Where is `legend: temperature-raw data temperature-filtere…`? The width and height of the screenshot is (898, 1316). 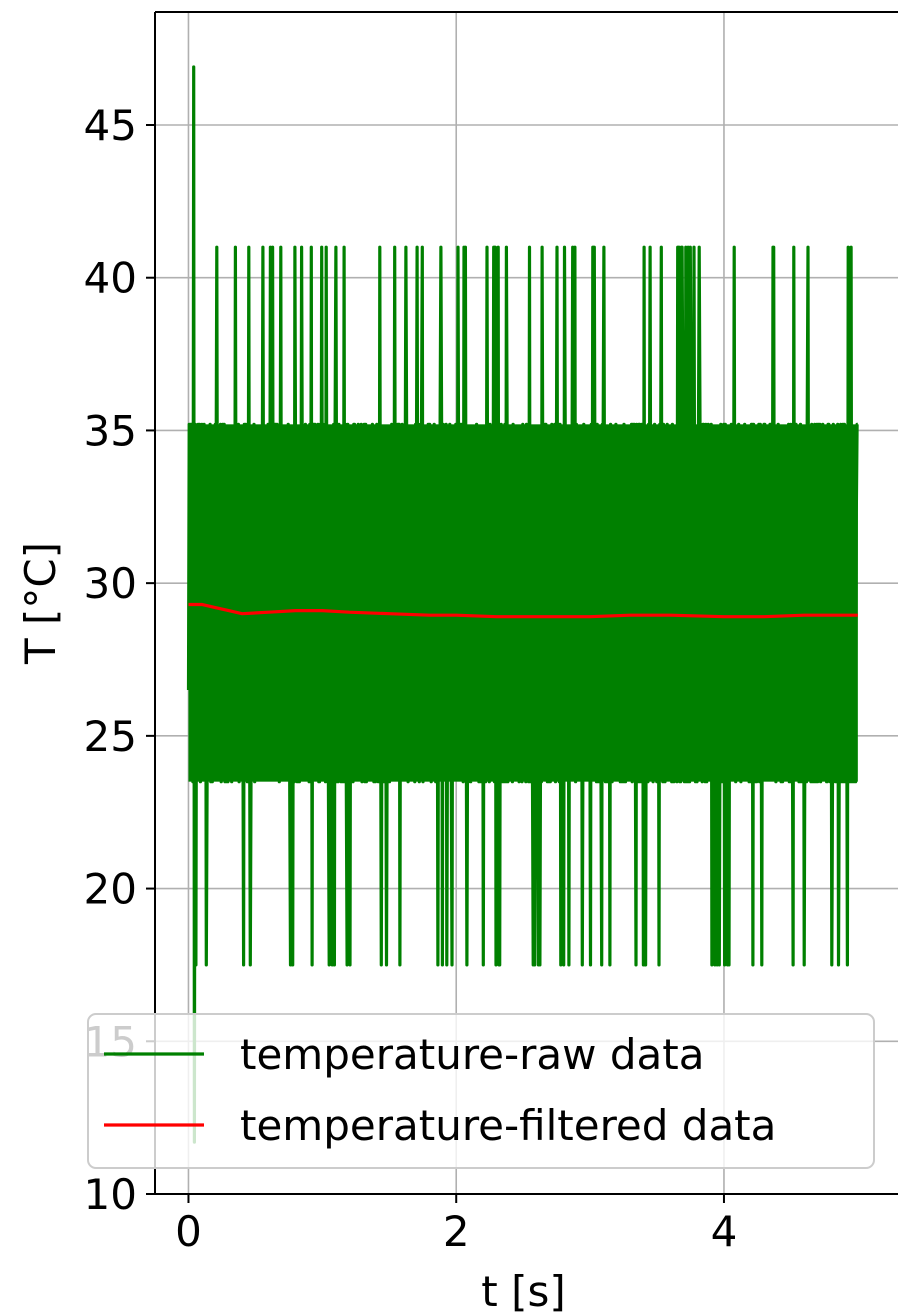 legend: temperature-raw data temperature-filtere… is located at coordinates (481, 1091).